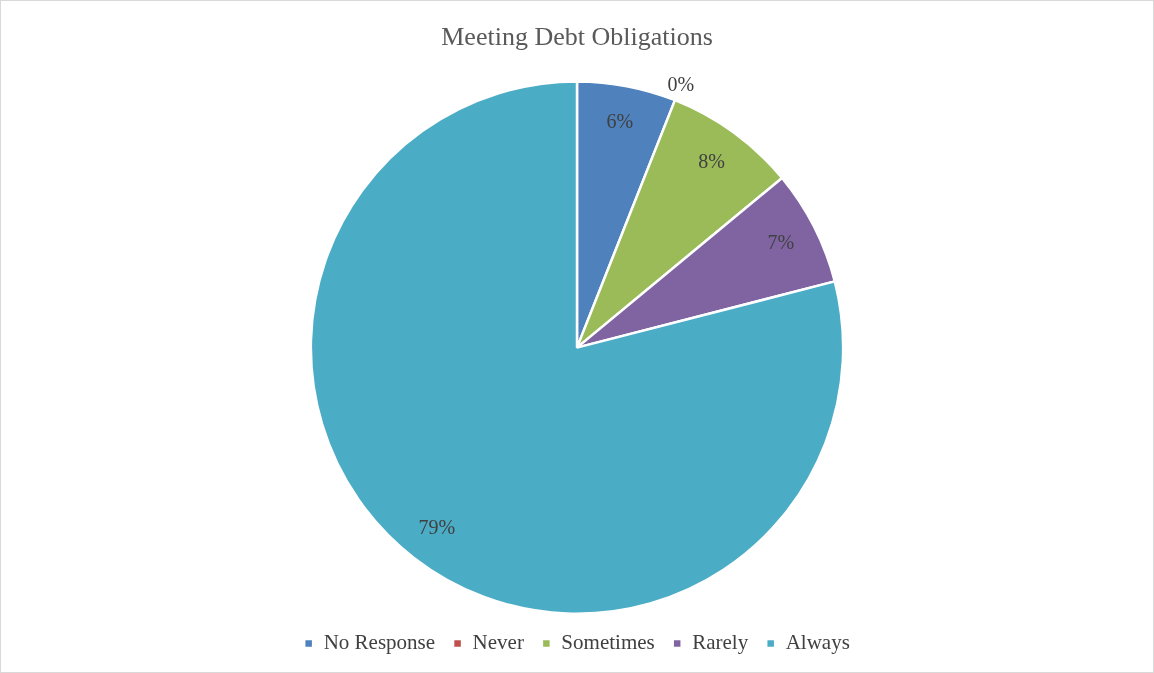 The height and width of the screenshot is (673, 1154). Describe the element at coordinates (577, 37) in the screenshot. I see `chart-title: Meeting Debt Obligations` at that location.